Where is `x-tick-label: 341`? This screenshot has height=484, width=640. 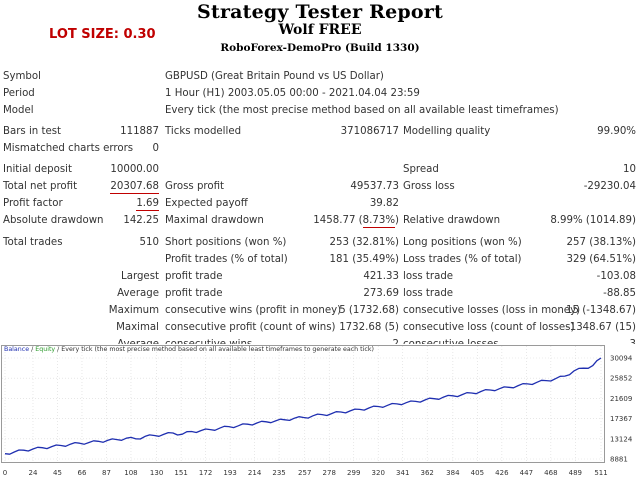
x-tick-label: 341 is located at coordinates (402, 473).